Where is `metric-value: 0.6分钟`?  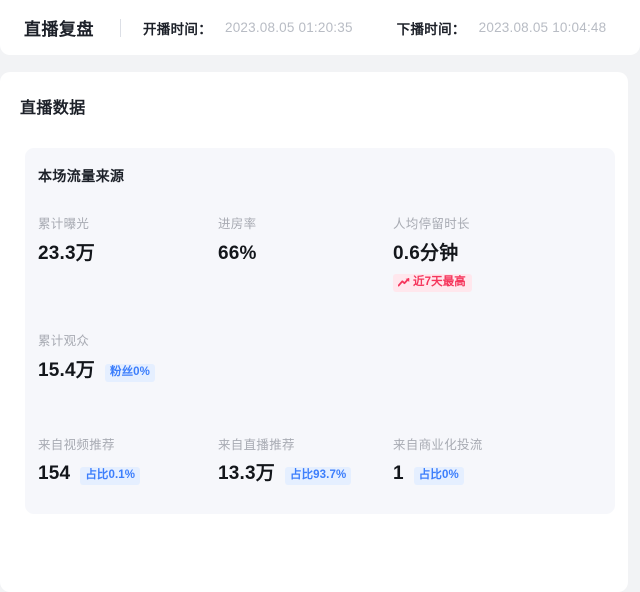 metric-value: 0.6分钟 is located at coordinates (426, 253).